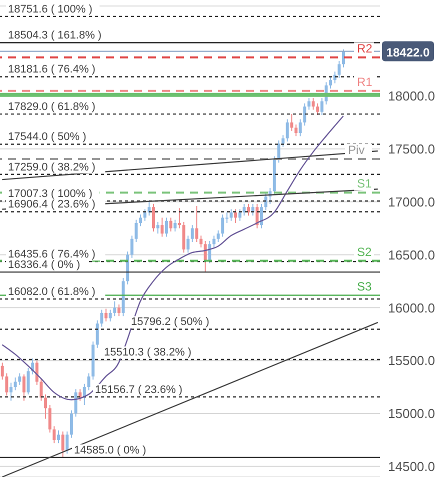 The width and height of the screenshot is (437, 477). Describe the element at coordinates (408, 52) in the screenshot. I see `ref-line-label: 18422.0` at that location.